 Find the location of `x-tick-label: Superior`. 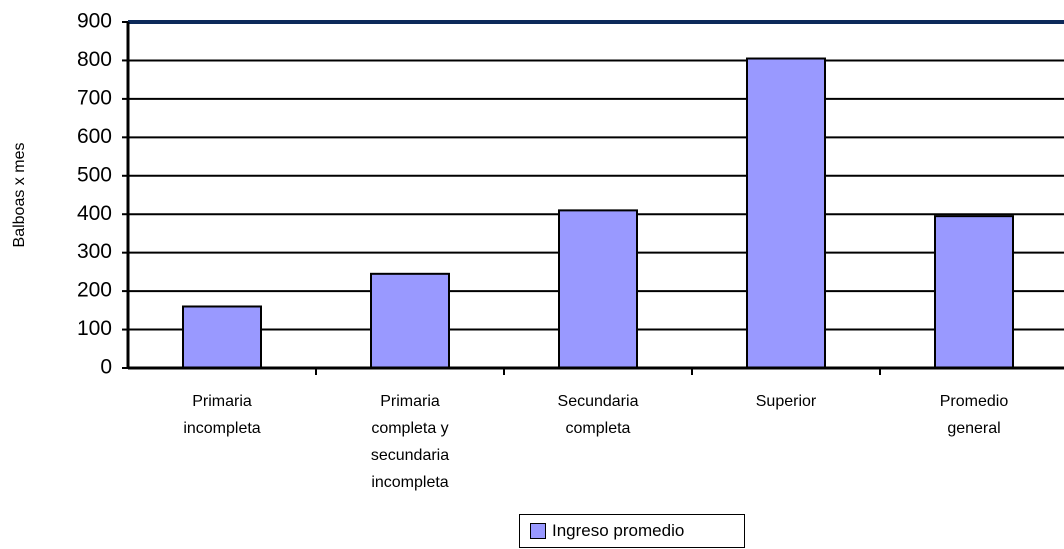

x-tick-label: Superior is located at coordinates (786, 401).